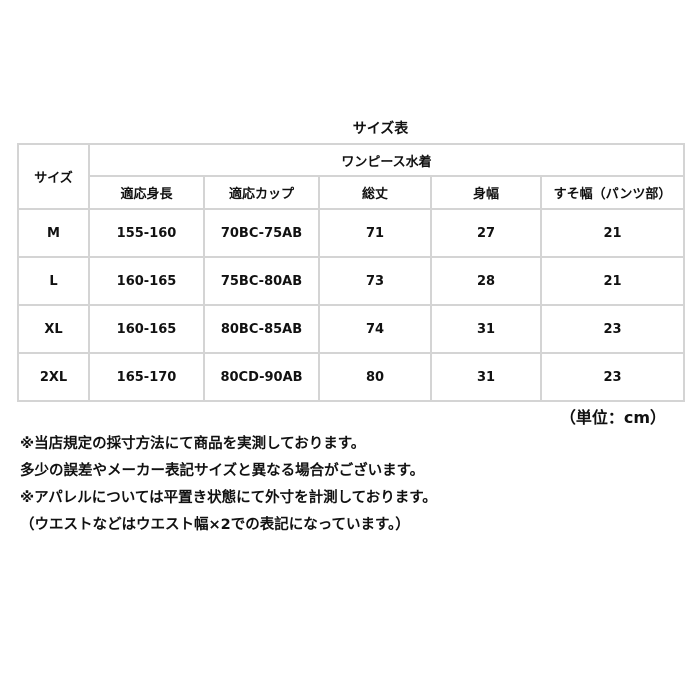  I want to click on table-cell: 27, so click(486, 233).